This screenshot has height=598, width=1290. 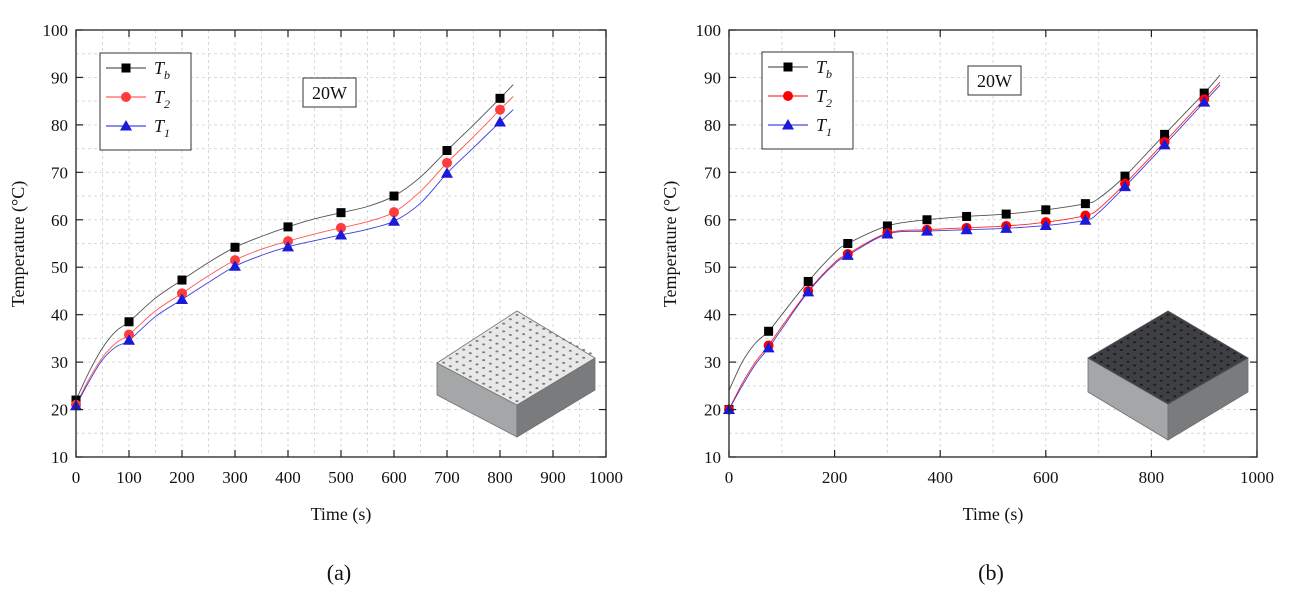 What do you see at coordinates (517, 358) in the screenshot?
I see `perforation-holes` at bounding box center [517, 358].